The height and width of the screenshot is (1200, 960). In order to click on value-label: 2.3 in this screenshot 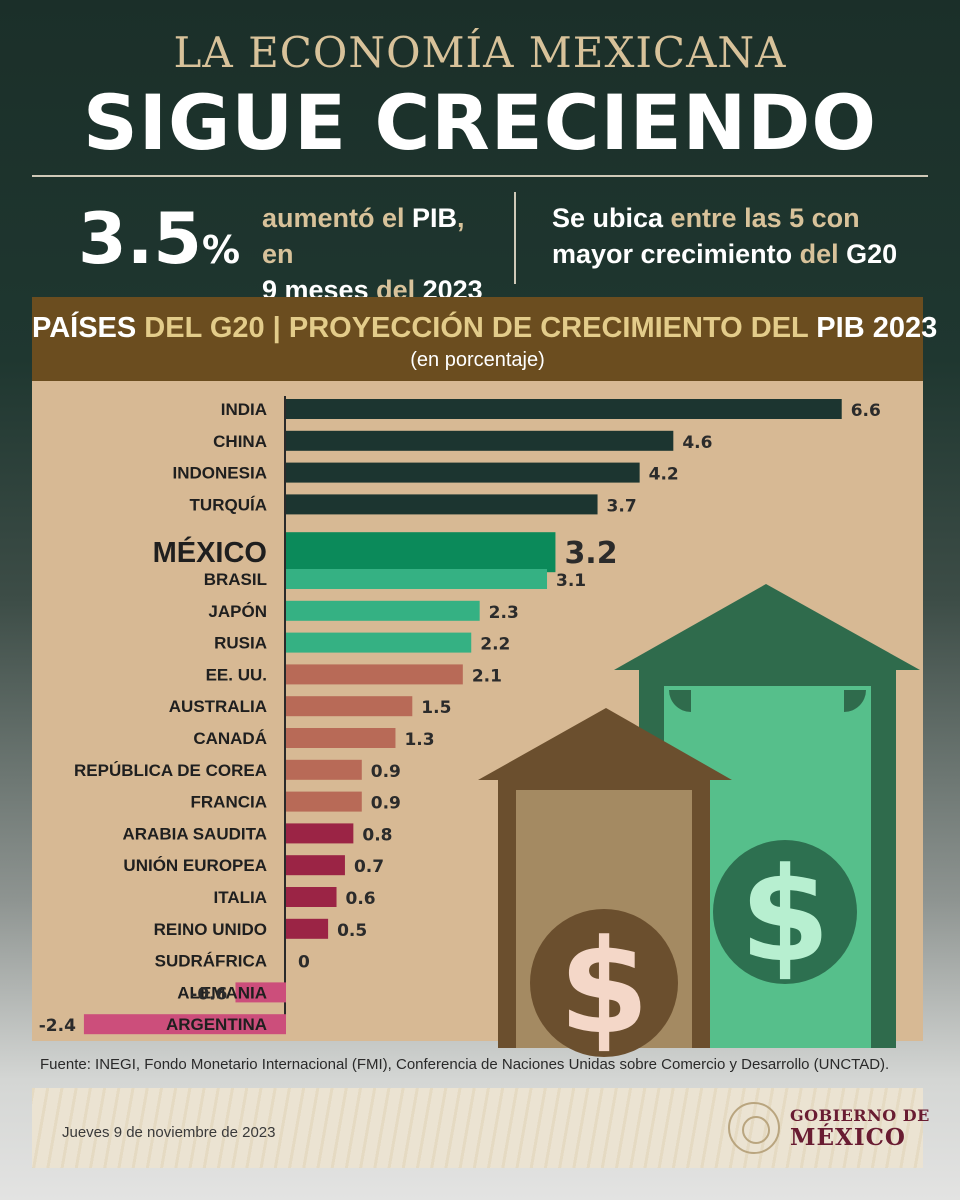, I will do `click(504, 613)`.